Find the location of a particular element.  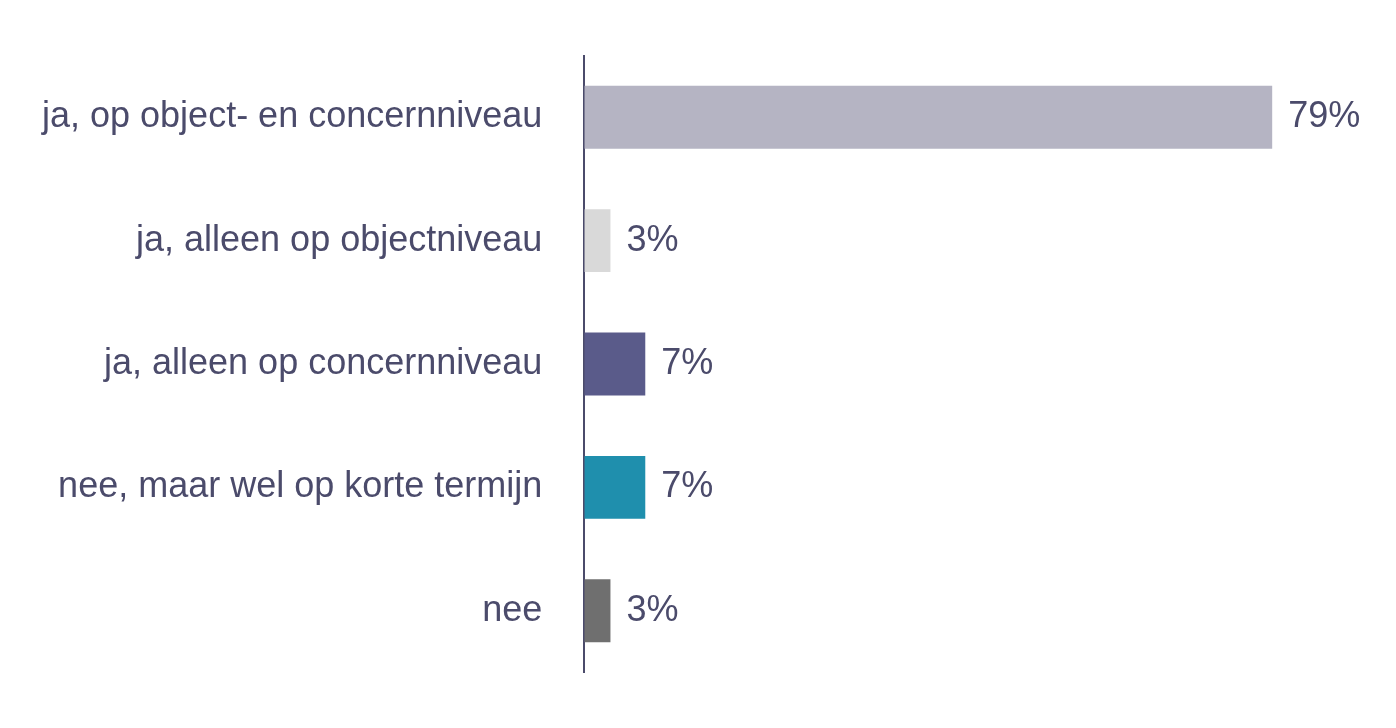

data-label: 79% is located at coordinates (1324, 115).